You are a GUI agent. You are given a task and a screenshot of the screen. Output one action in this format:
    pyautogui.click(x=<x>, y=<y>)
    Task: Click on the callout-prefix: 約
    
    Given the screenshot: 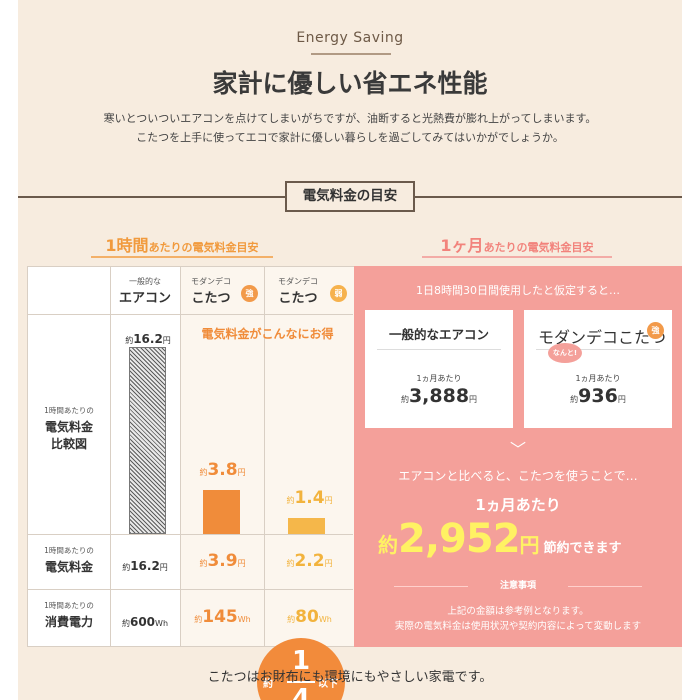 What is the action you would take?
    pyautogui.click(x=268, y=684)
    